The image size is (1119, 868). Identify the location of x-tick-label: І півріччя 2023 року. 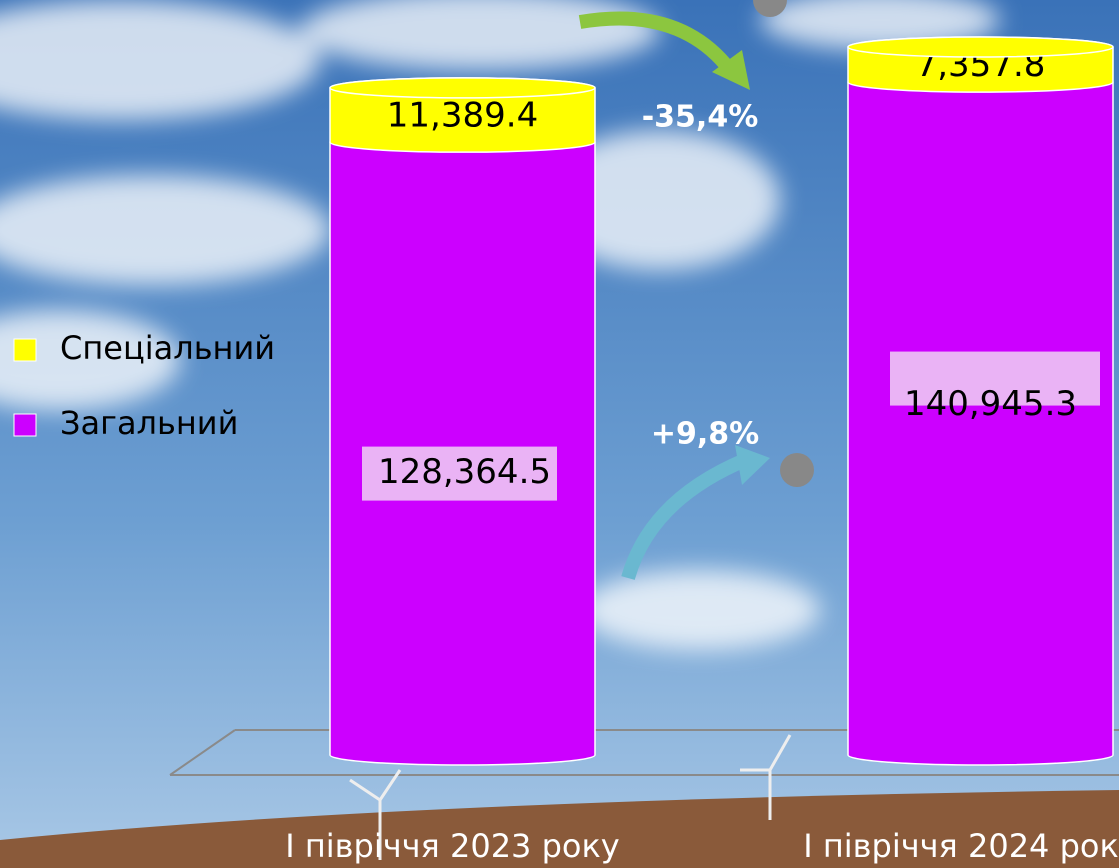
(452, 846).